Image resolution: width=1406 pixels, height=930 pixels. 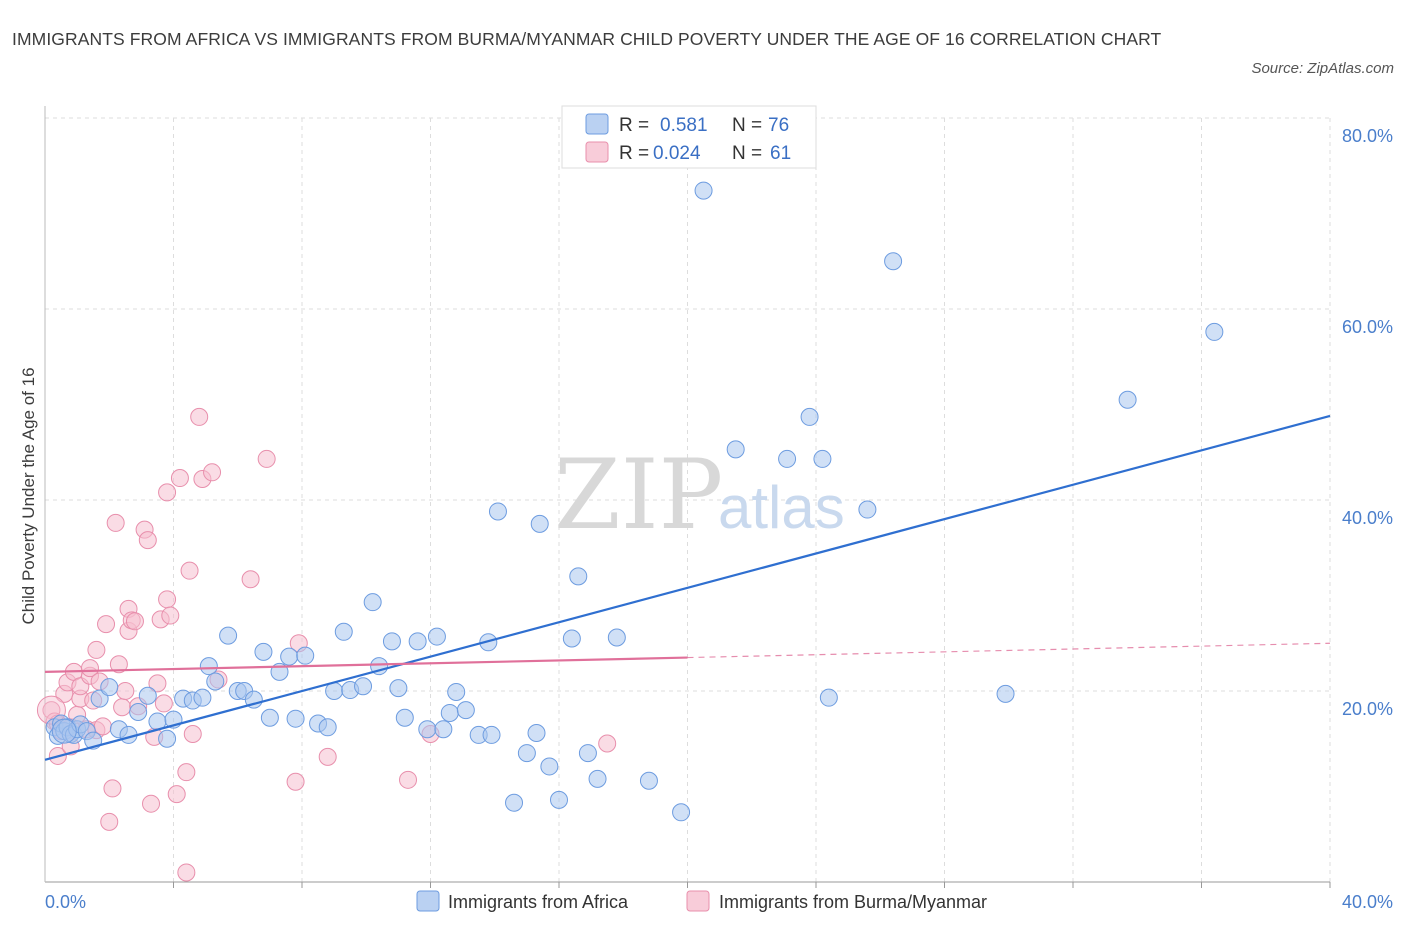 What do you see at coordinates (698, 901) in the screenshot?
I see `series-legend-swatch-burma` at bounding box center [698, 901].